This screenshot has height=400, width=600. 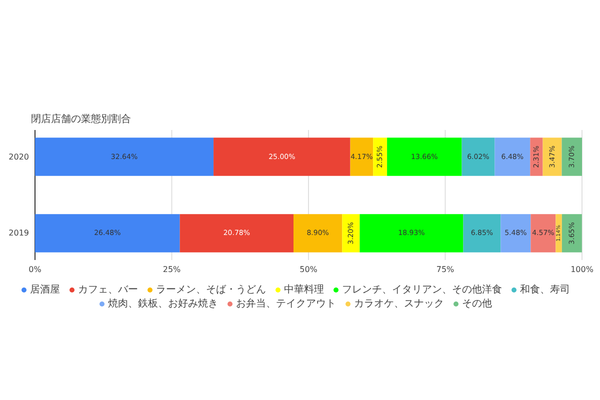 What do you see at coordinates (582, 269) in the screenshot?
I see `x-tick-label: 100%` at bounding box center [582, 269].